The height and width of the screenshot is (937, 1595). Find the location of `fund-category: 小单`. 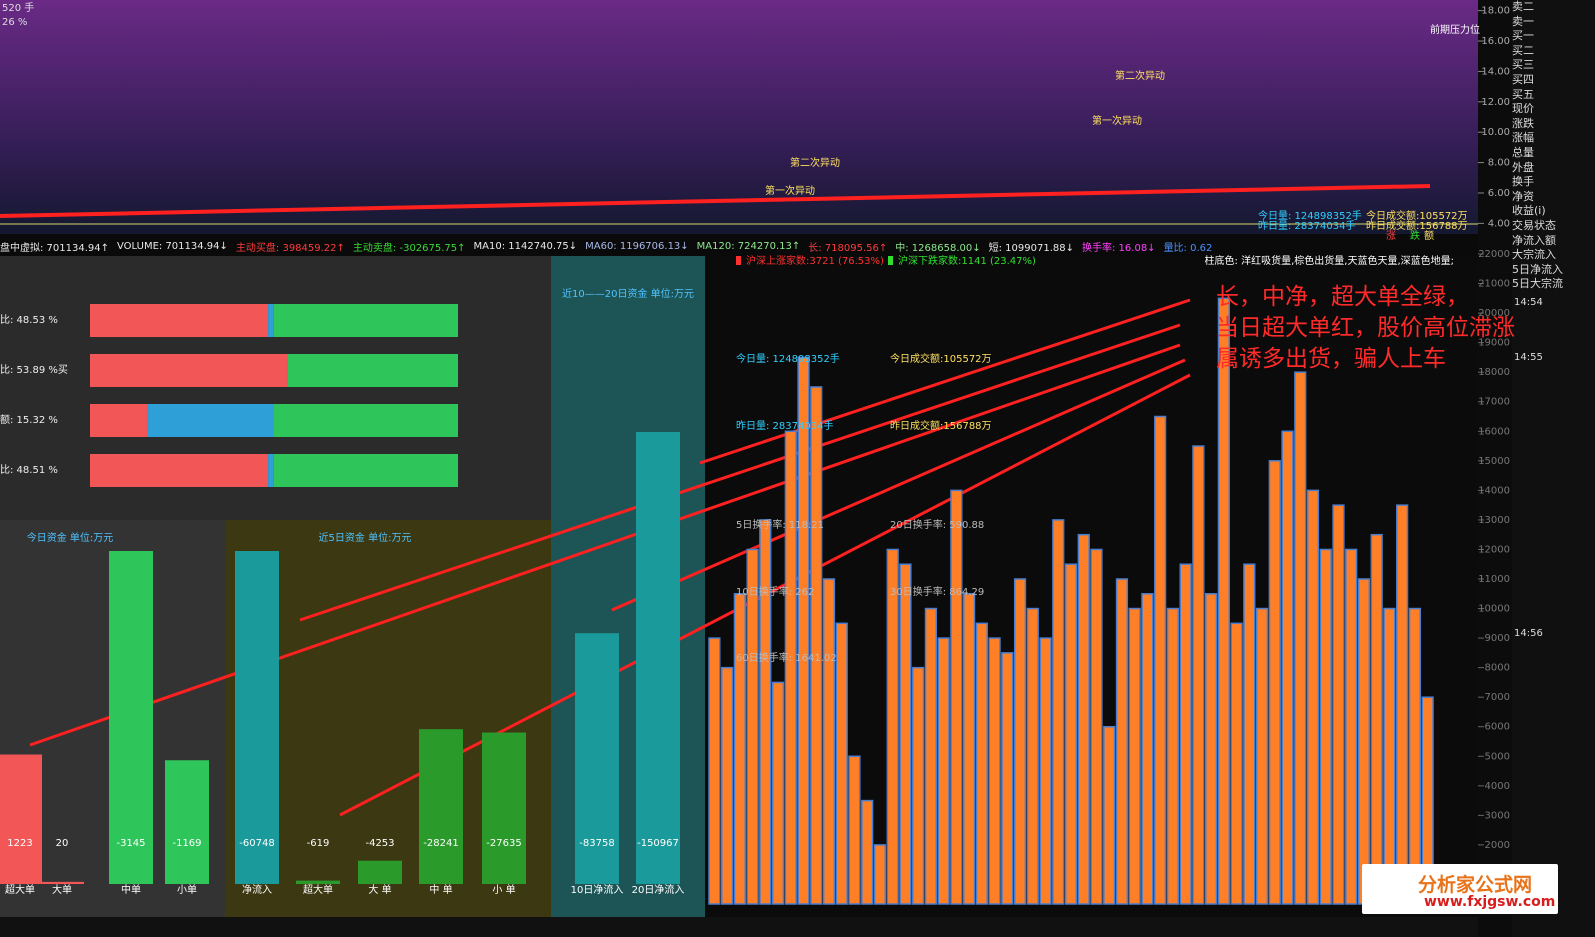

fund-category: 小单 is located at coordinates (187, 890).